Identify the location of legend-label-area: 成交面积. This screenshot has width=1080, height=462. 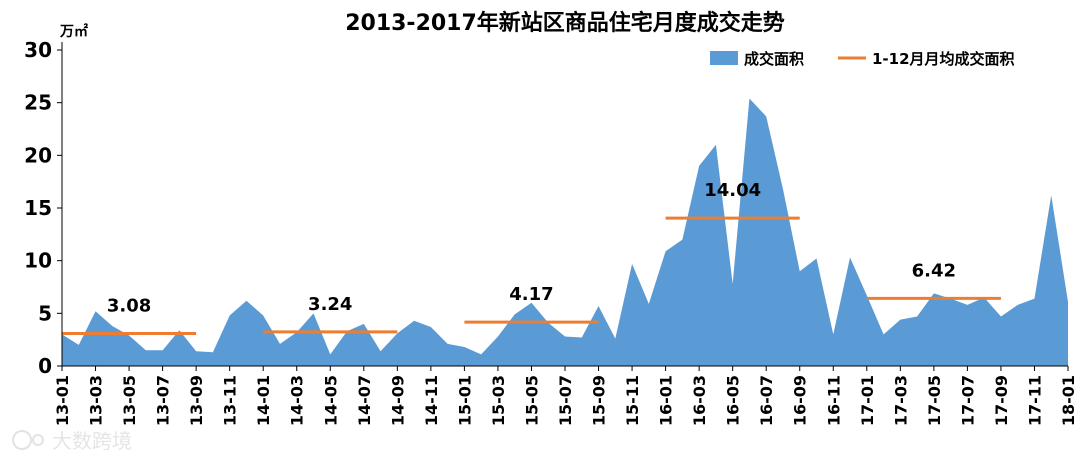
(774, 59).